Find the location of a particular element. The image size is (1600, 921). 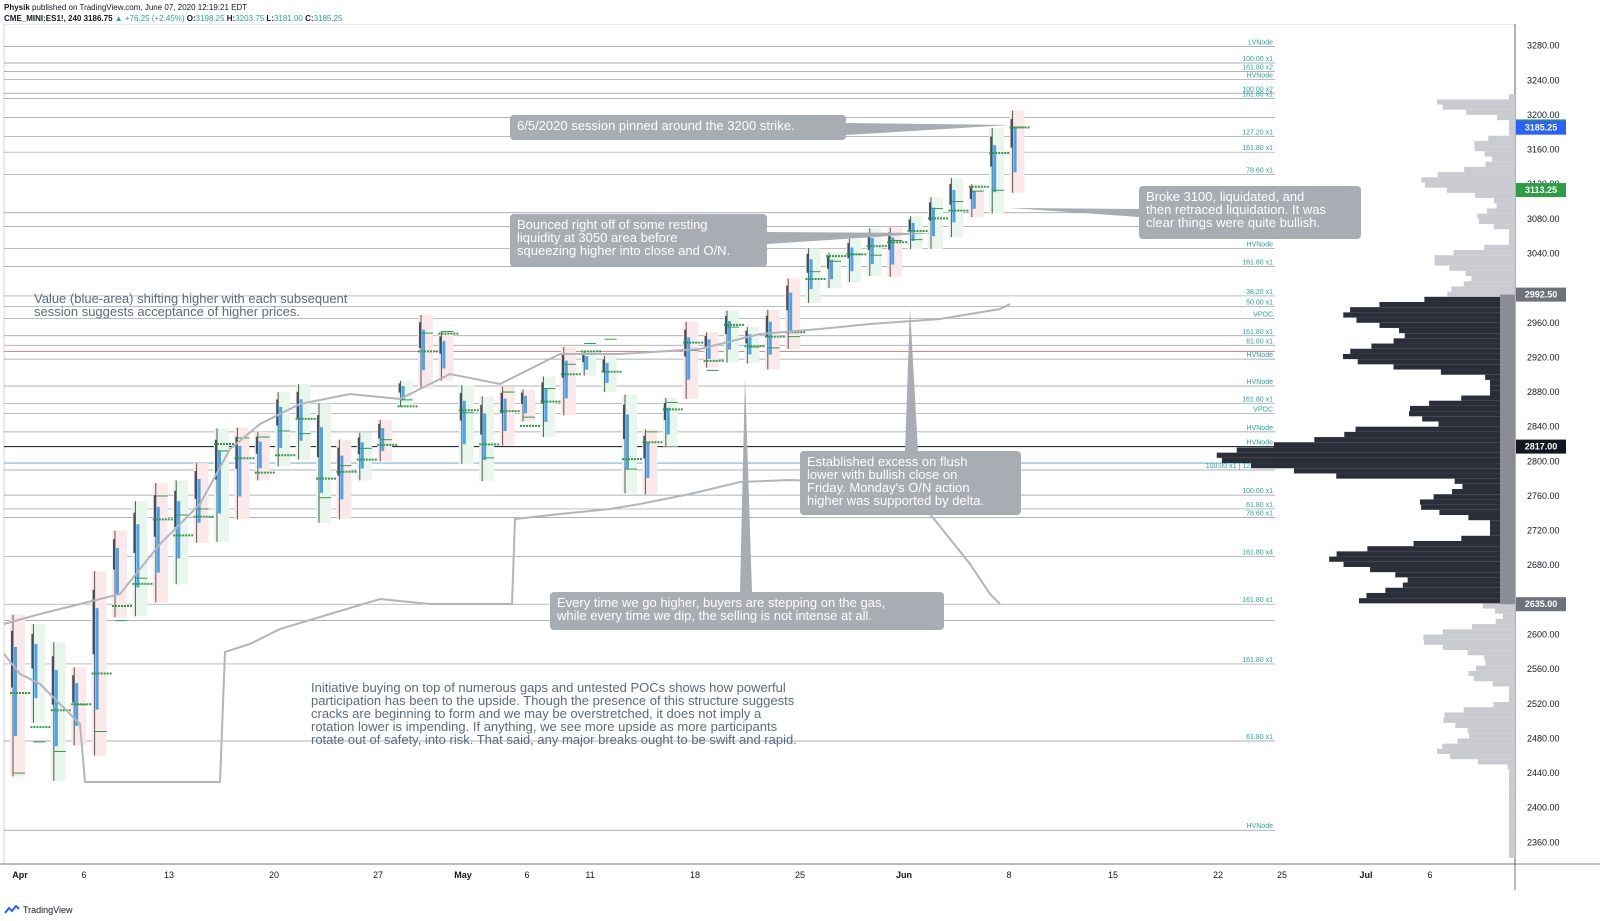

price-tick-label: 2840.00 is located at coordinates (1543, 427).